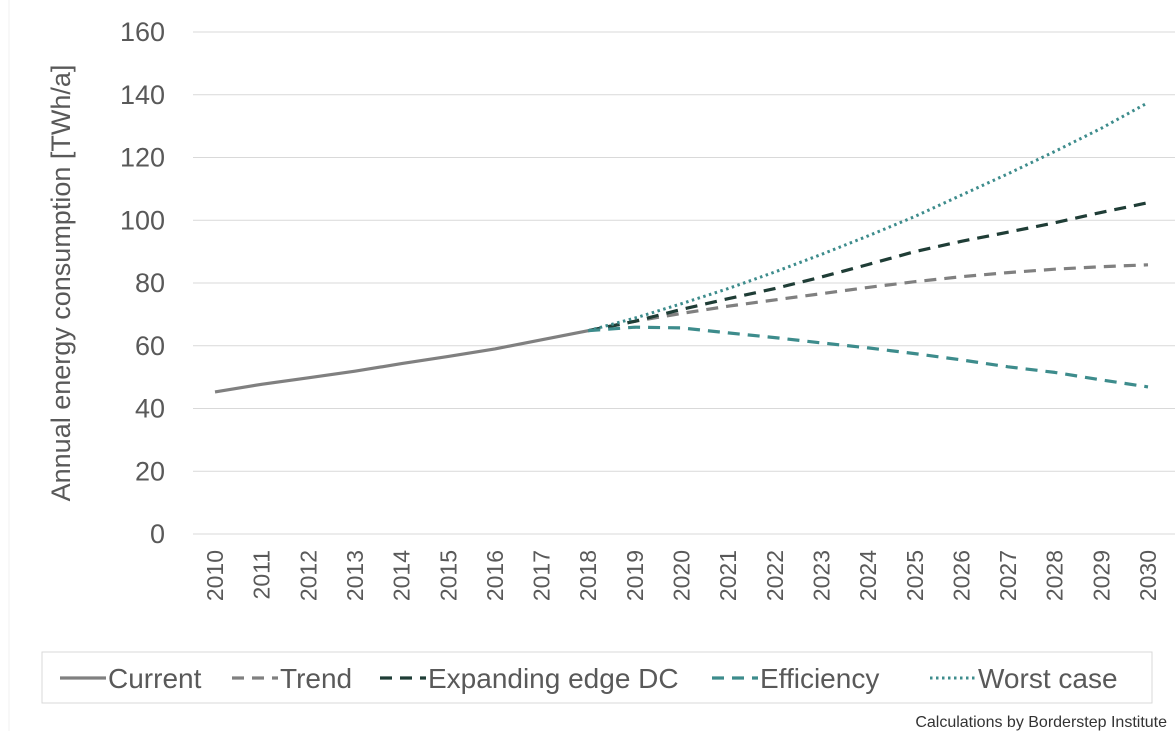 The width and height of the screenshot is (1176, 731). What do you see at coordinates (150, 283) in the screenshot?
I see `y-tick-label: 80` at bounding box center [150, 283].